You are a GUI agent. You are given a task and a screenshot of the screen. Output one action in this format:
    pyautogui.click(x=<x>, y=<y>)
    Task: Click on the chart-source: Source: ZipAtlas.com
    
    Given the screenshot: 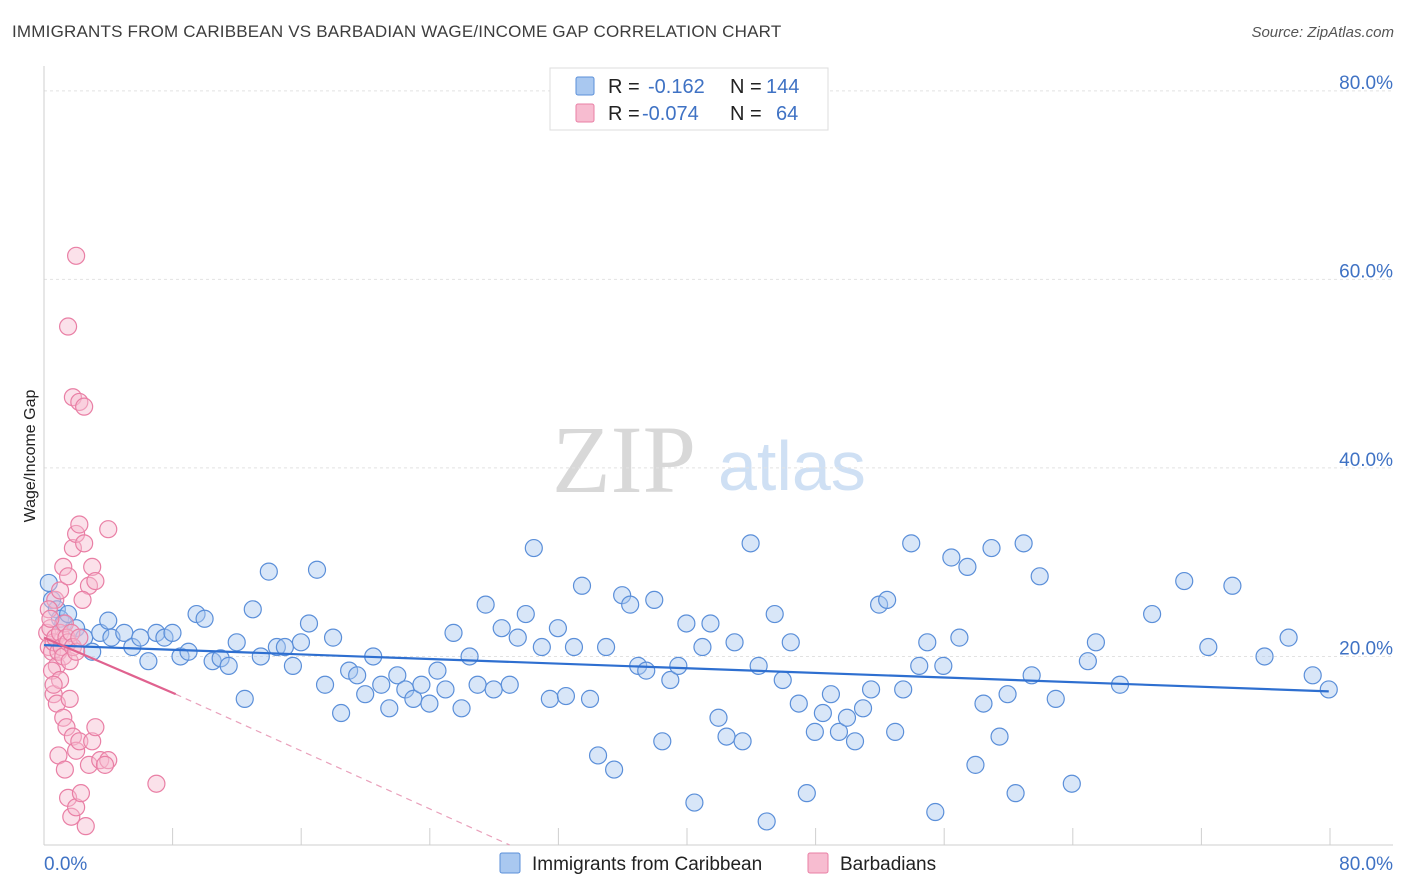 What is the action you would take?
    pyautogui.click(x=1322, y=32)
    